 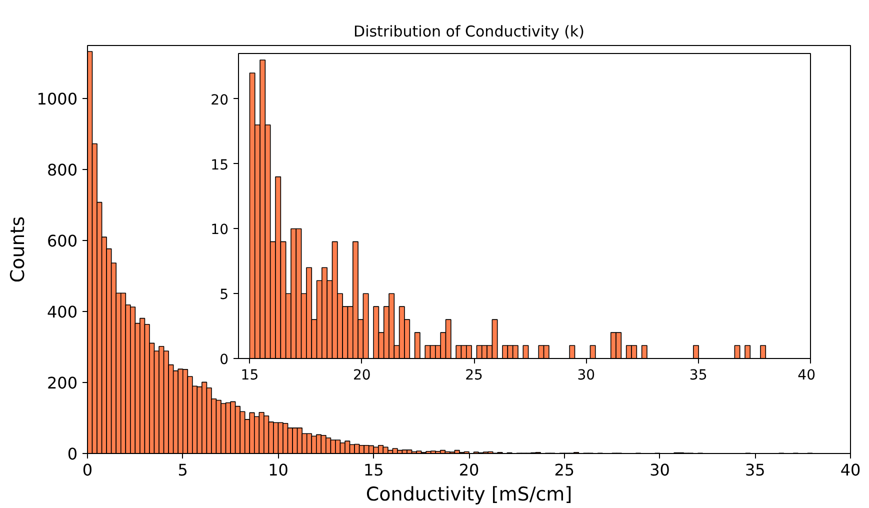 What do you see at coordinates (62, 383) in the screenshot?
I see `y-tick-label: 200` at bounding box center [62, 383].